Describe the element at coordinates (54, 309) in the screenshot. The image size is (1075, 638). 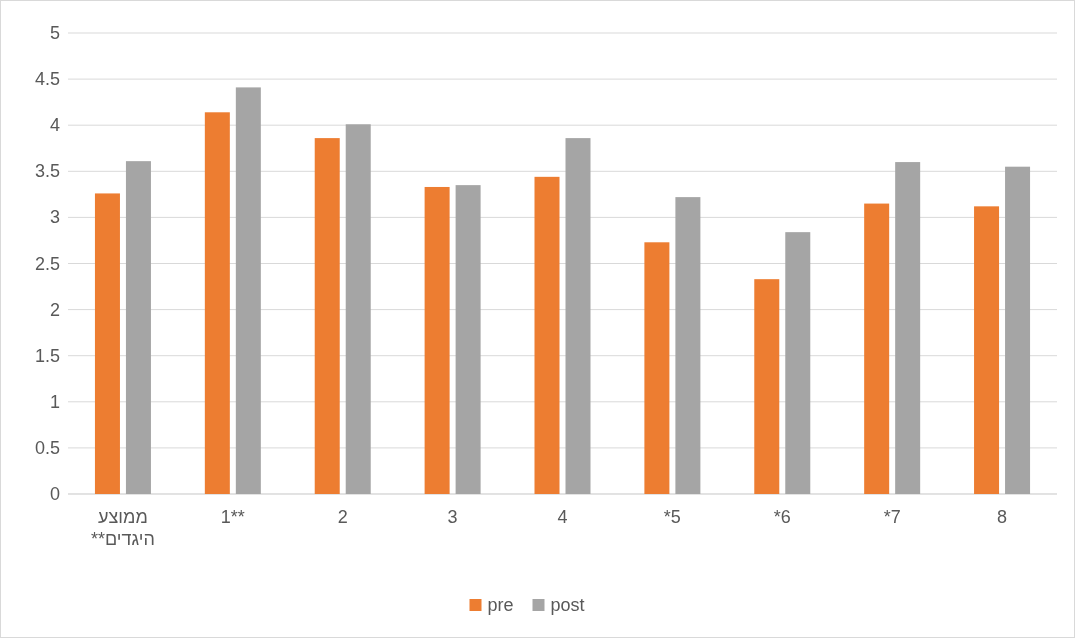
I see `y-tick-label: 2` at that location.